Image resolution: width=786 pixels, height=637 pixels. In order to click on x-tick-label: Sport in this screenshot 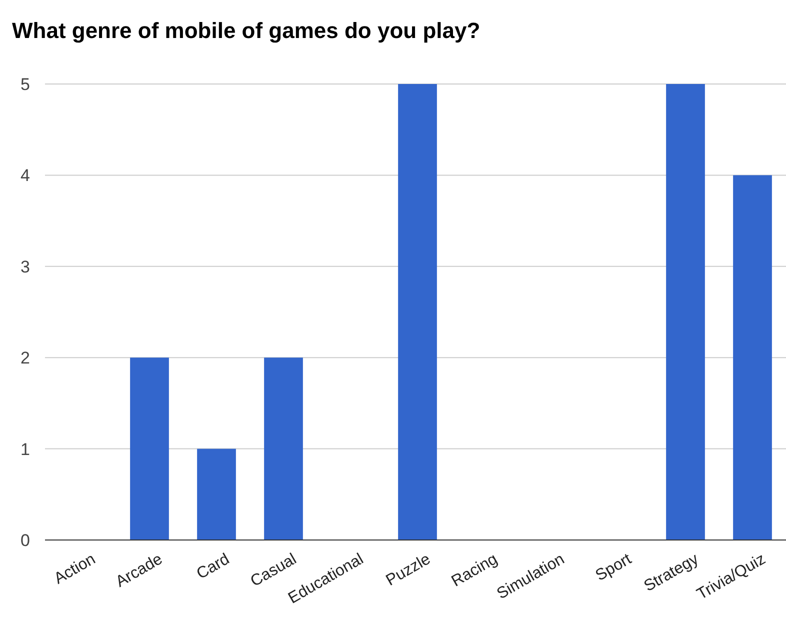, I will do `click(613, 567)`.